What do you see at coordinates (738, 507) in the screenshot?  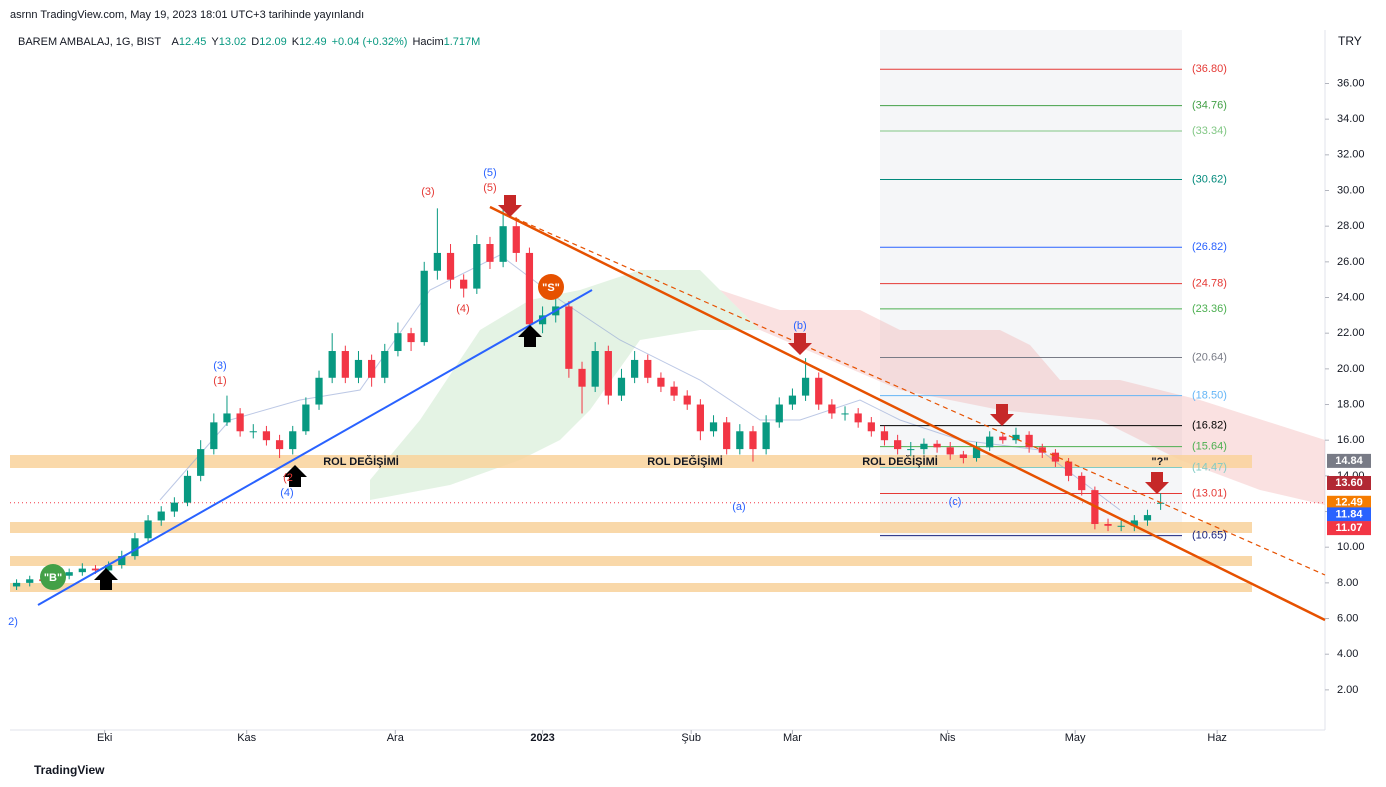 I see `annotation: (a)` at bounding box center [738, 507].